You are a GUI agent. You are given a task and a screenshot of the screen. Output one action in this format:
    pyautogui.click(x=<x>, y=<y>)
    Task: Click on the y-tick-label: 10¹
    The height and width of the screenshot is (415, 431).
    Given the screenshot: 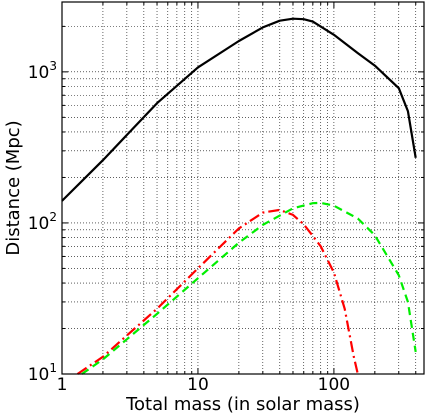 What is the action you would take?
    pyautogui.click(x=42, y=373)
    